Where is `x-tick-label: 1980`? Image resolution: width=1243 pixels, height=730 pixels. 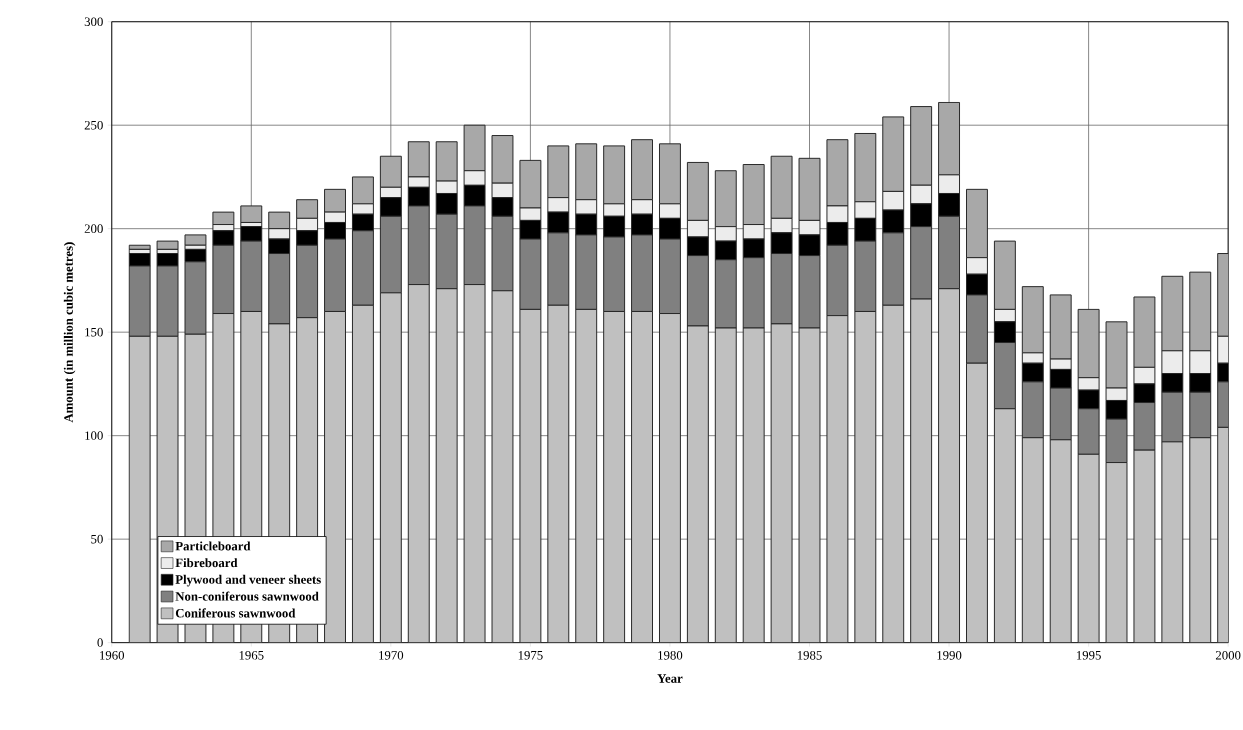
x-tick-label: 1980 is located at coordinates (670, 655).